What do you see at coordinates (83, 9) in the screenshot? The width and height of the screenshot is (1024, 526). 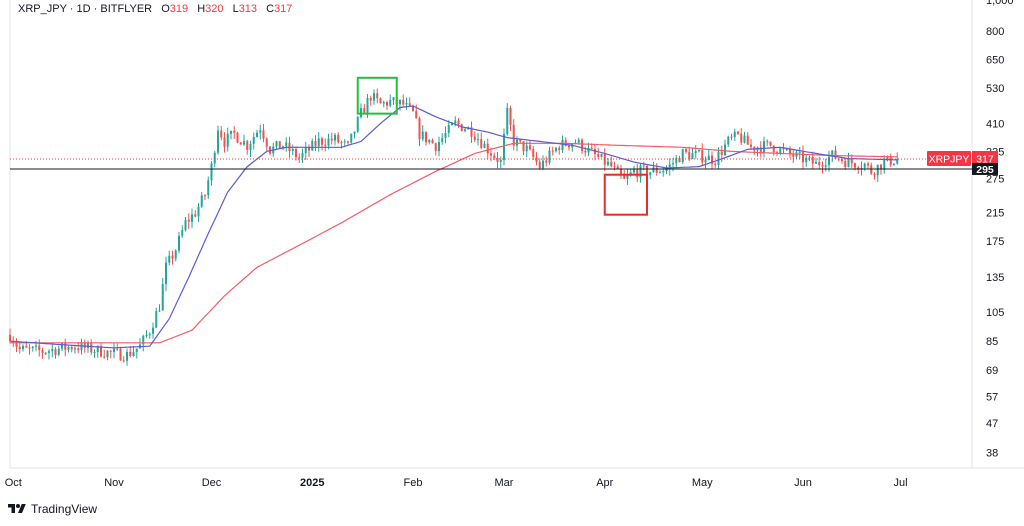 I see `legend-interval: 1D` at bounding box center [83, 9].